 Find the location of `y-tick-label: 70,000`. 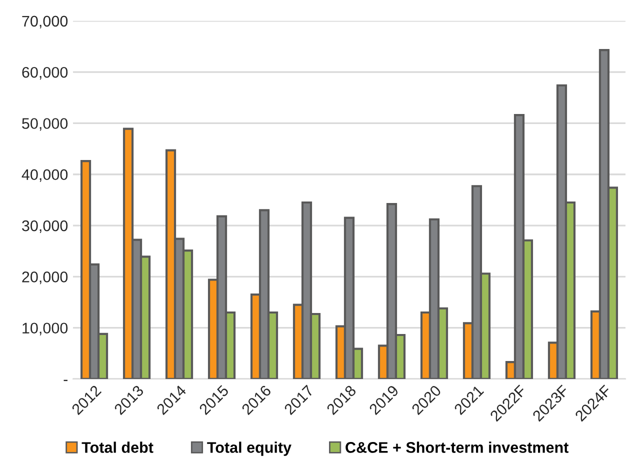

y-tick-label: 70,000 is located at coordinates (45, 22).